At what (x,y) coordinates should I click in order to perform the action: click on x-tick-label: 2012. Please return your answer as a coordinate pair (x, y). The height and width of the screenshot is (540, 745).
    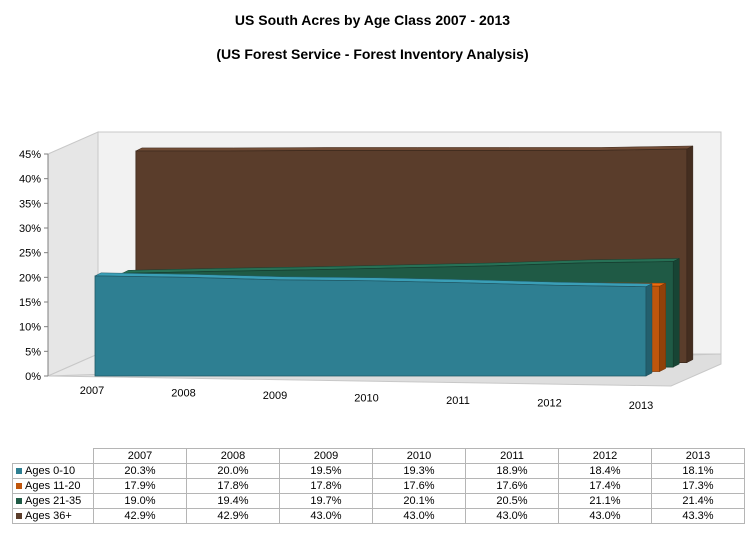
    Looking at the image, I should click on (549, 404).